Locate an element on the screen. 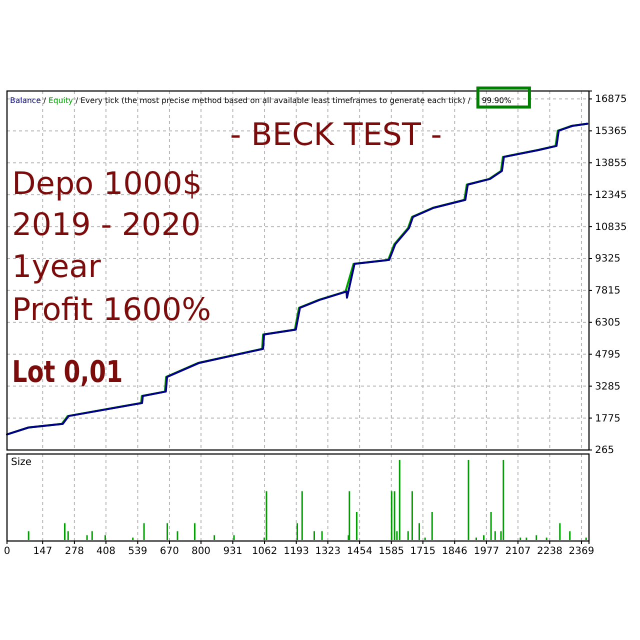  x-tick-label: 1193 is located at coordinates (297, 552).